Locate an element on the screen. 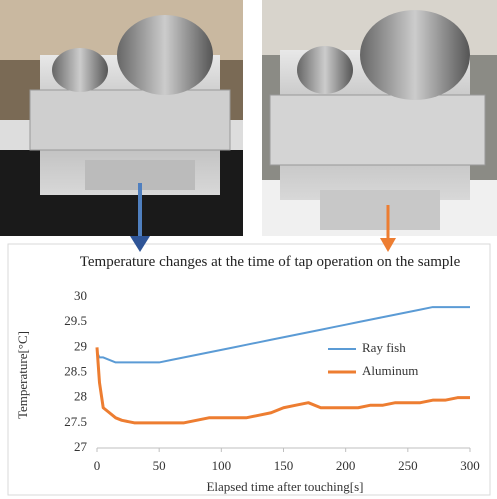  x-axis-label: Elapsed time after touching[s] is located at coordinates (284, 486).